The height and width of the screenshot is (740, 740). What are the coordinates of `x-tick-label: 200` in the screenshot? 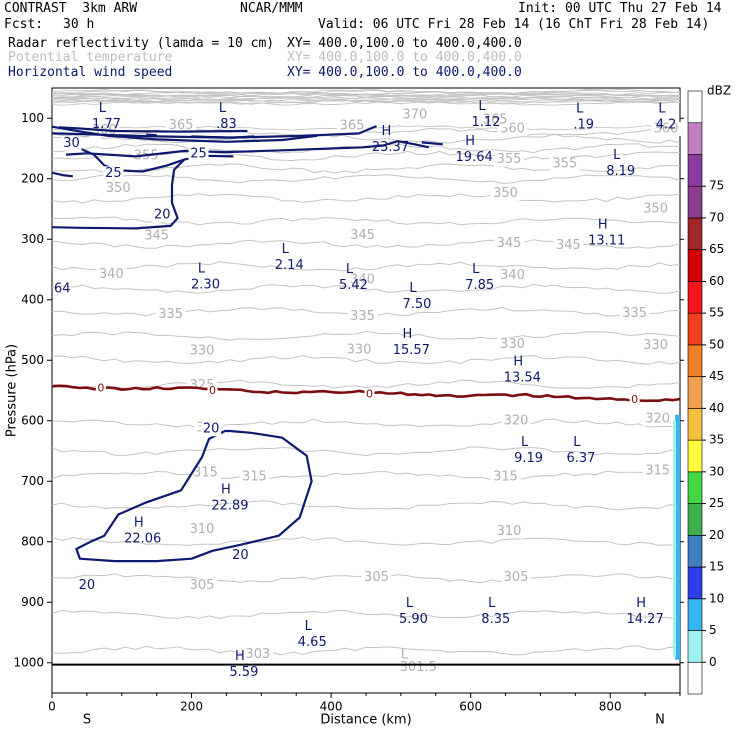 It's located at (191, 707).